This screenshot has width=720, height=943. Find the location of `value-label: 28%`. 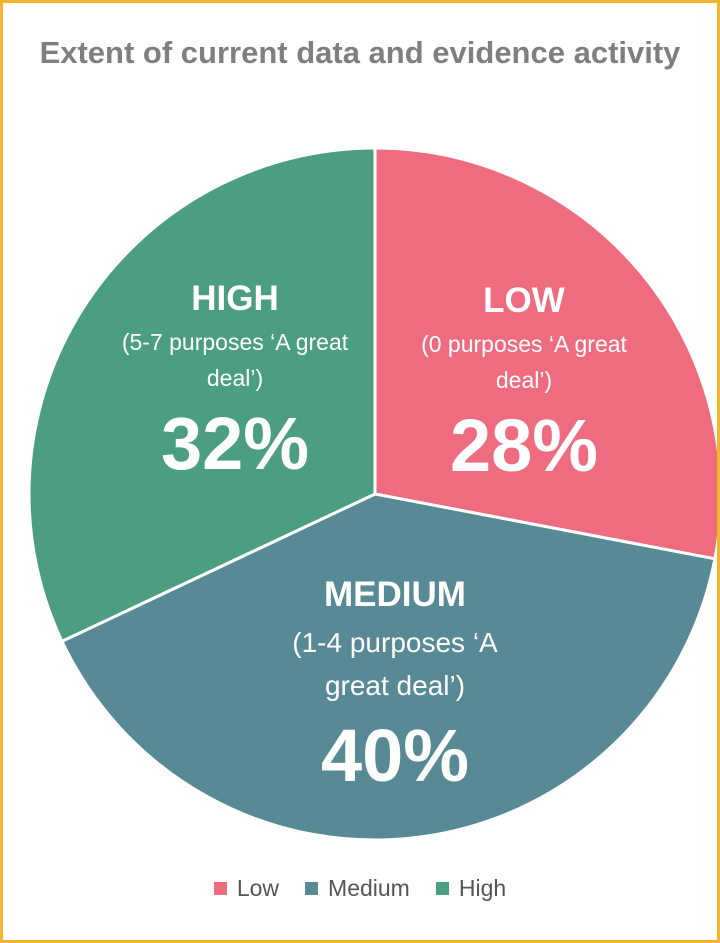

value-label: 28% is located at coordinates (524, 446).